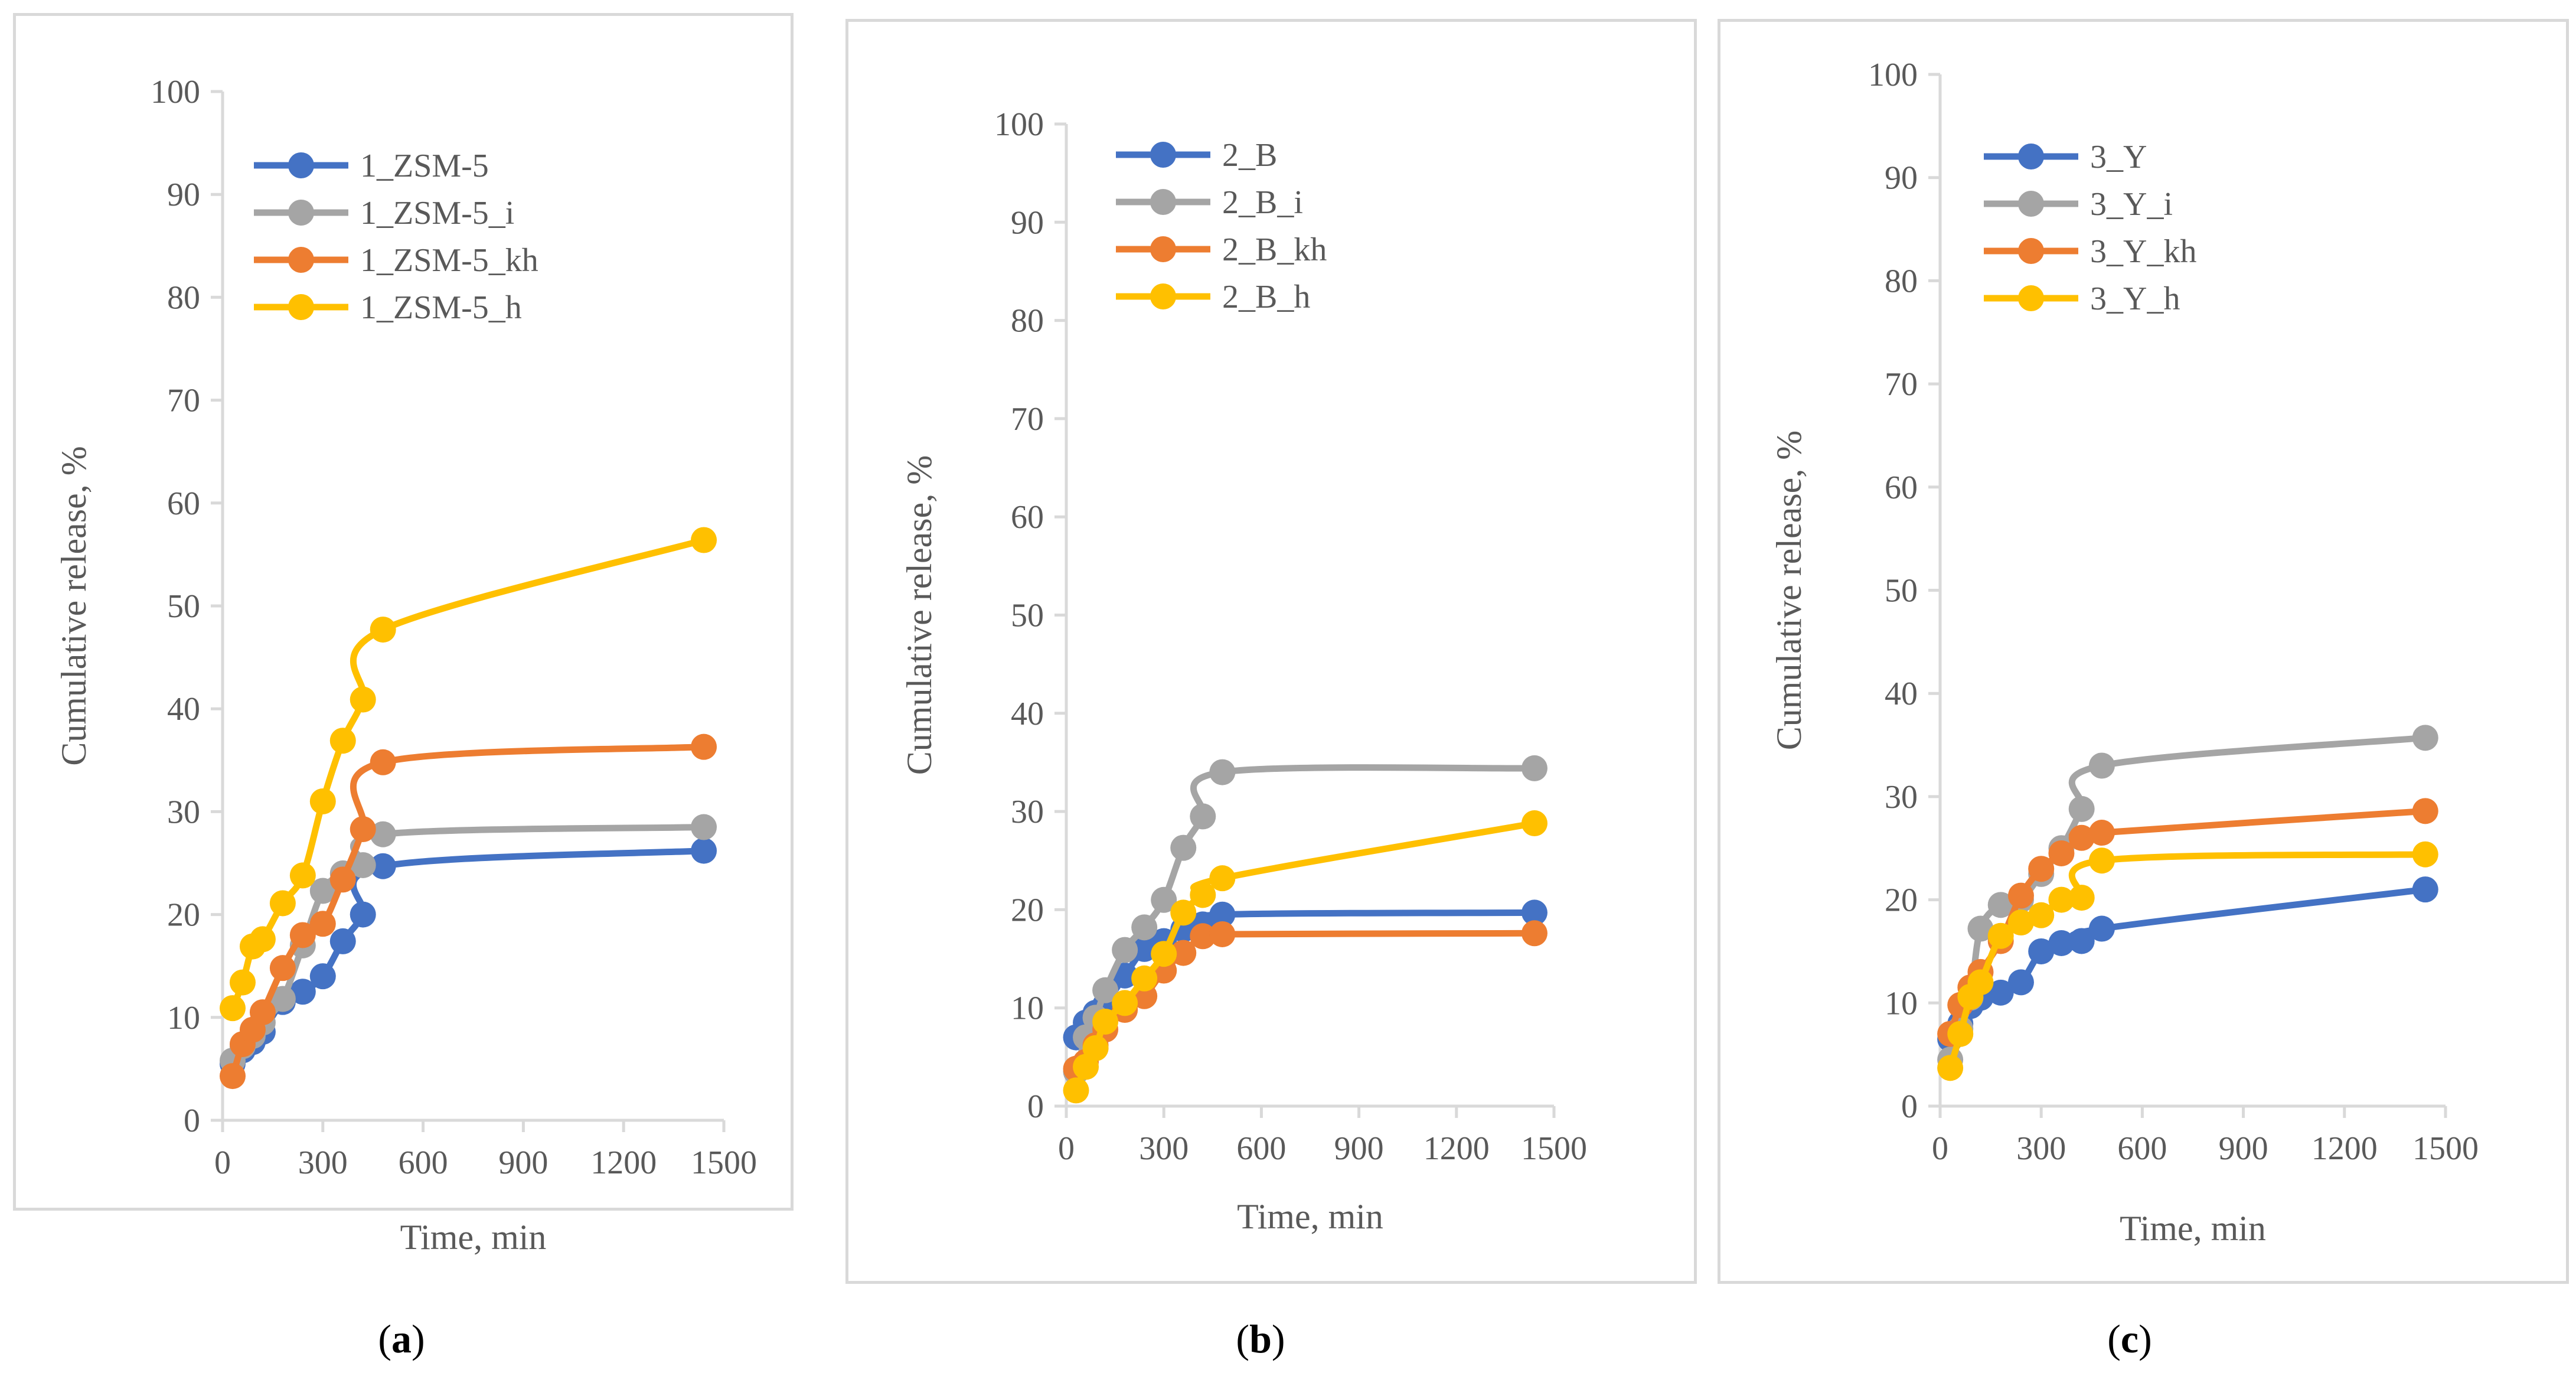 The width and height of the screenshot is (2576, 1376). What do you see at coordinates (1788, 590) in the screenshot?
I see `y-axis-title-c: Cumulative release, %` at bounding box center [1788, 590].